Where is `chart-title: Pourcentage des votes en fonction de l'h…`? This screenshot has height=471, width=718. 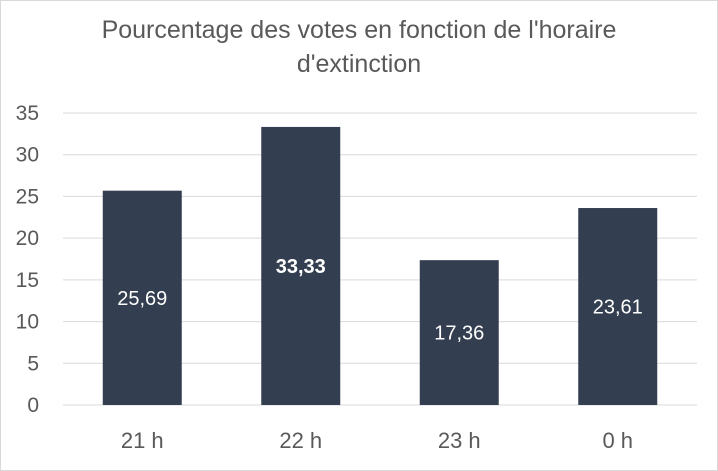
chart-title: Pourcentage des votes en fonction de l'h… is located at coordinates (359, 47).